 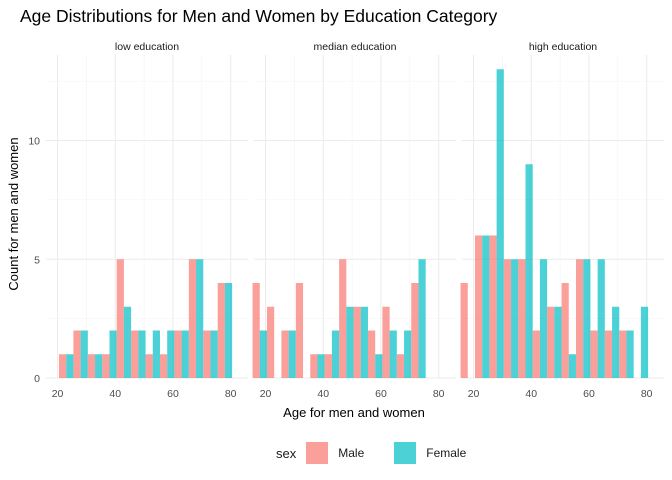 What do you see at coordinates (13, 213) in the screenshot?
I see `y-axis-title: Count for men and women` at bounding box center [13, 213].